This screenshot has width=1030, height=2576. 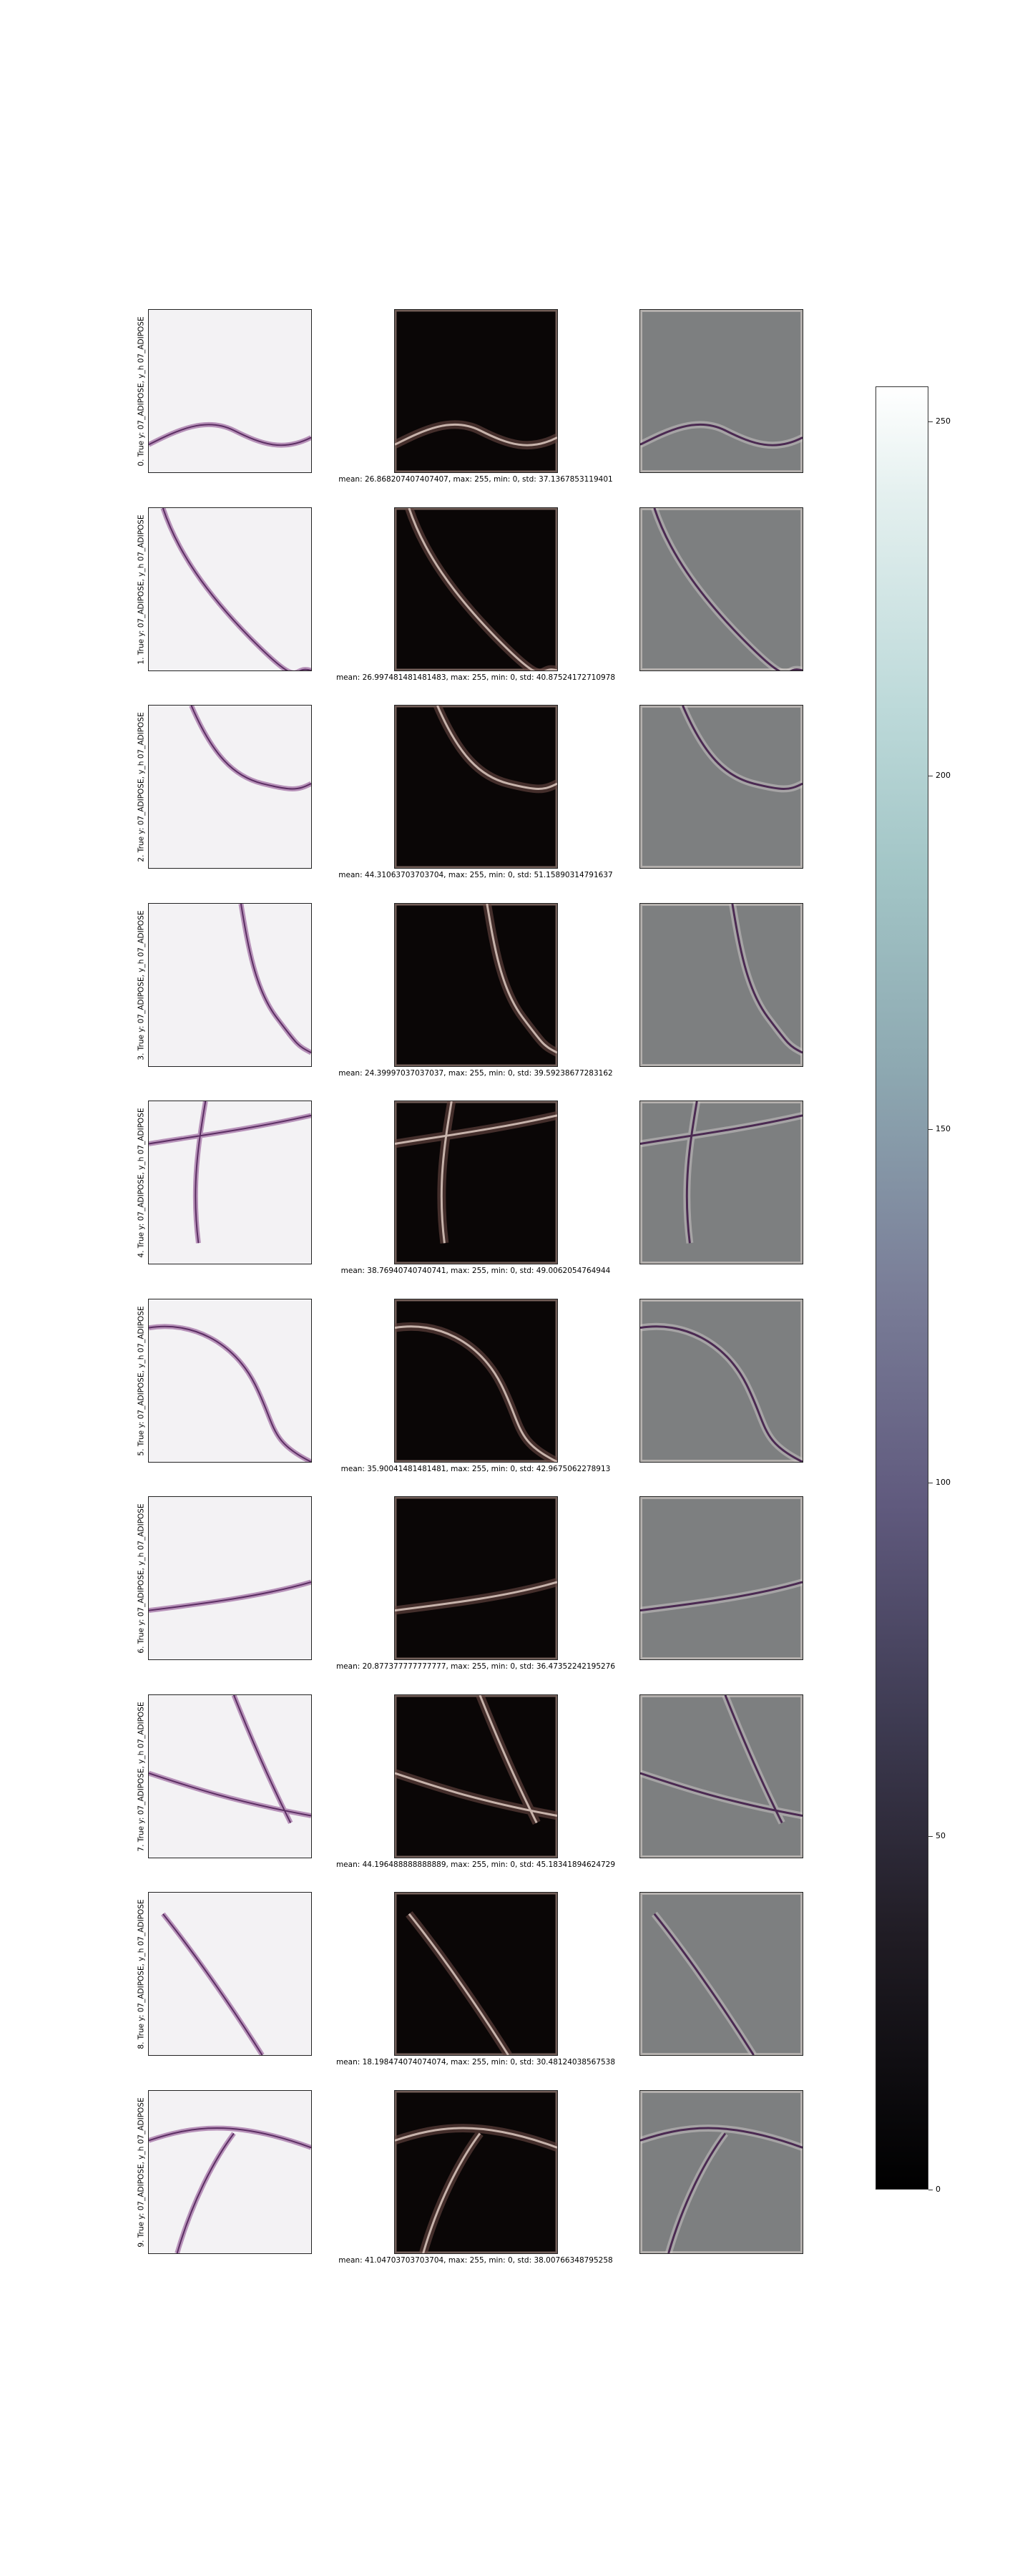 I want to click on colorbar-tick-label: 250, so click(x=943, y=421).